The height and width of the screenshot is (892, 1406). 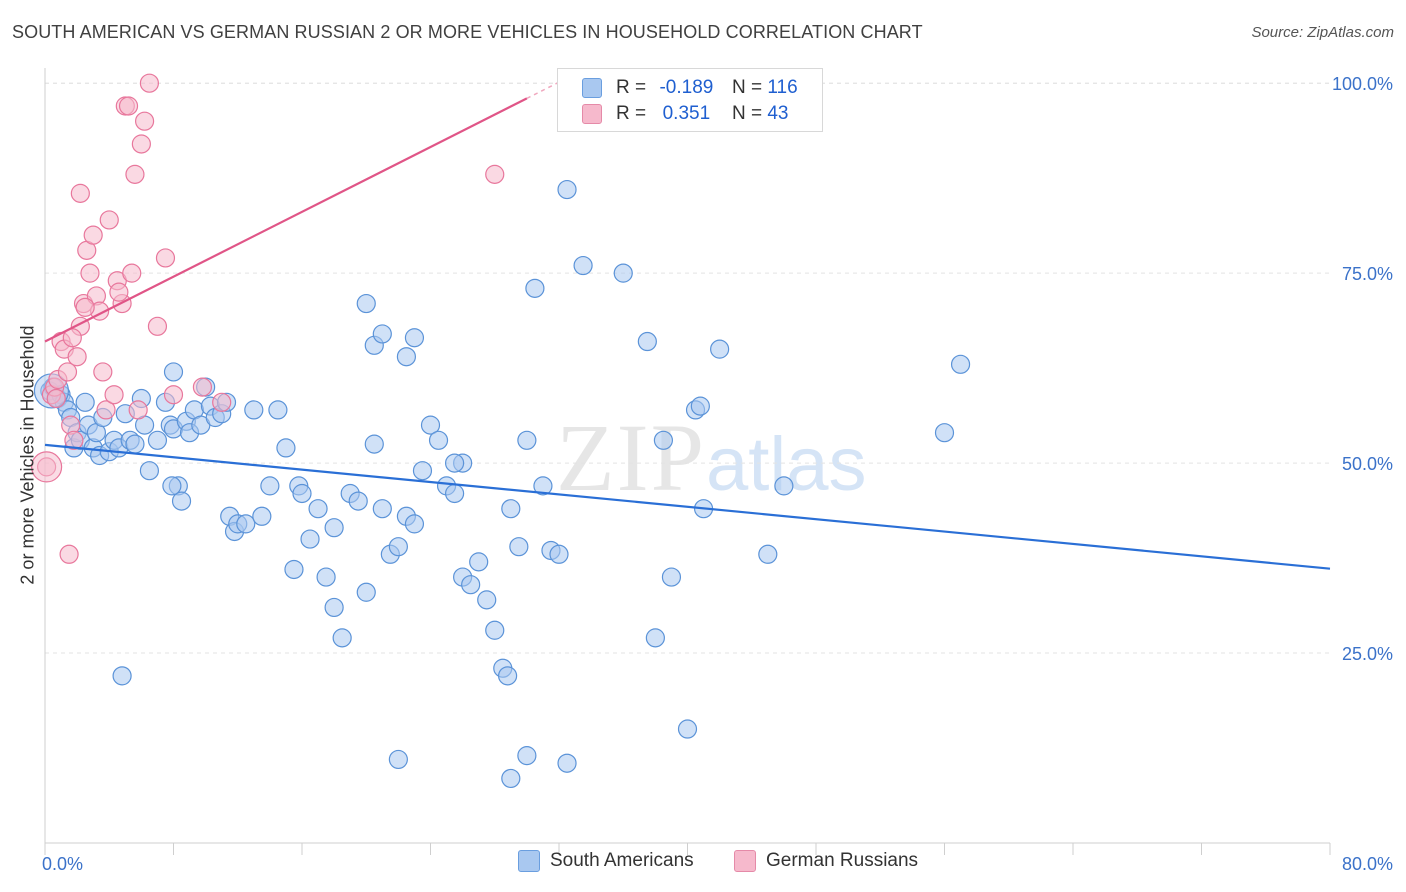 I want to click on legend-item-south-americans: South Americans, so click(x=606, y=861).